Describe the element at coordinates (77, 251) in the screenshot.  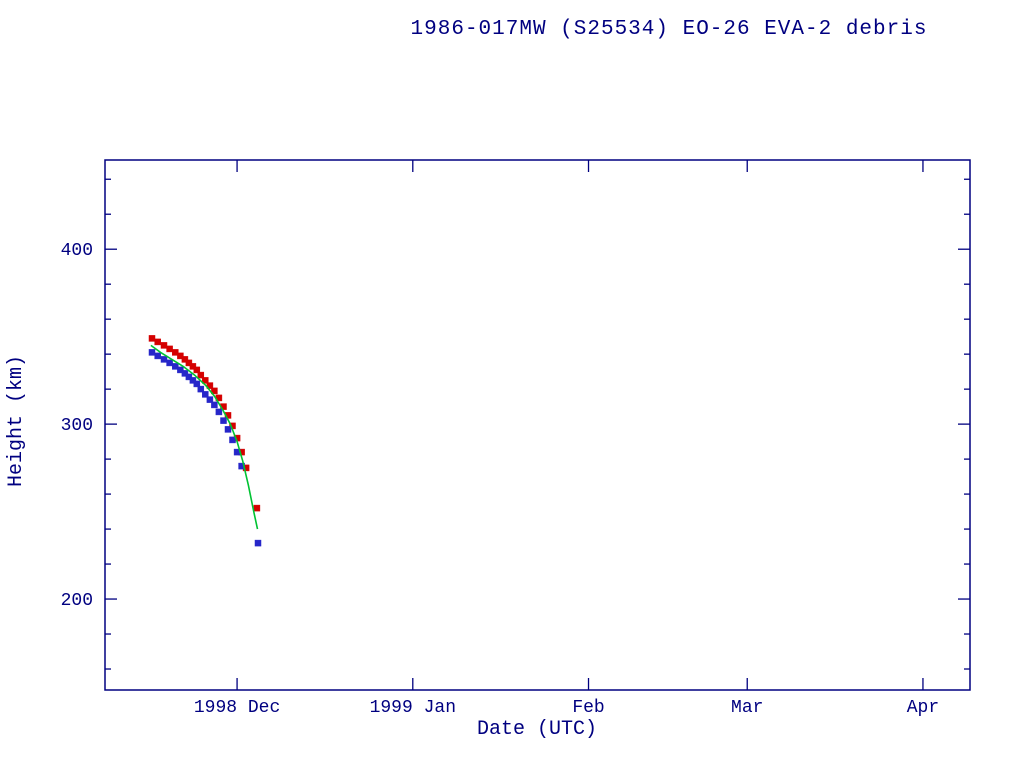
I see `y-tick-label: 400` at that location.